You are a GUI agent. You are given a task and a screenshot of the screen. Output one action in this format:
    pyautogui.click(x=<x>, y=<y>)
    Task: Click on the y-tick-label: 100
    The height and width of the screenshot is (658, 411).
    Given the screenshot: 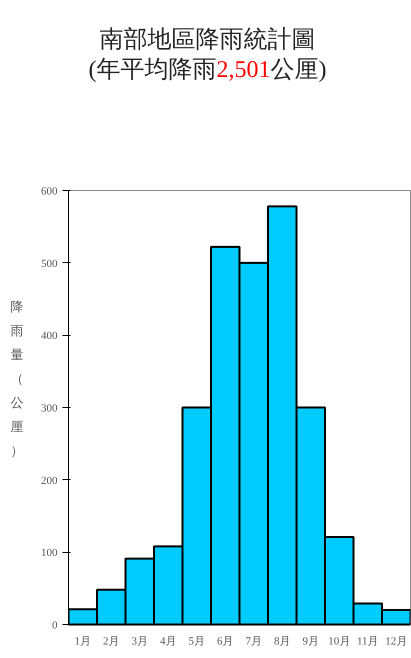 What is the action you would take?
    pyautogui.click(x=49, y=553)
    